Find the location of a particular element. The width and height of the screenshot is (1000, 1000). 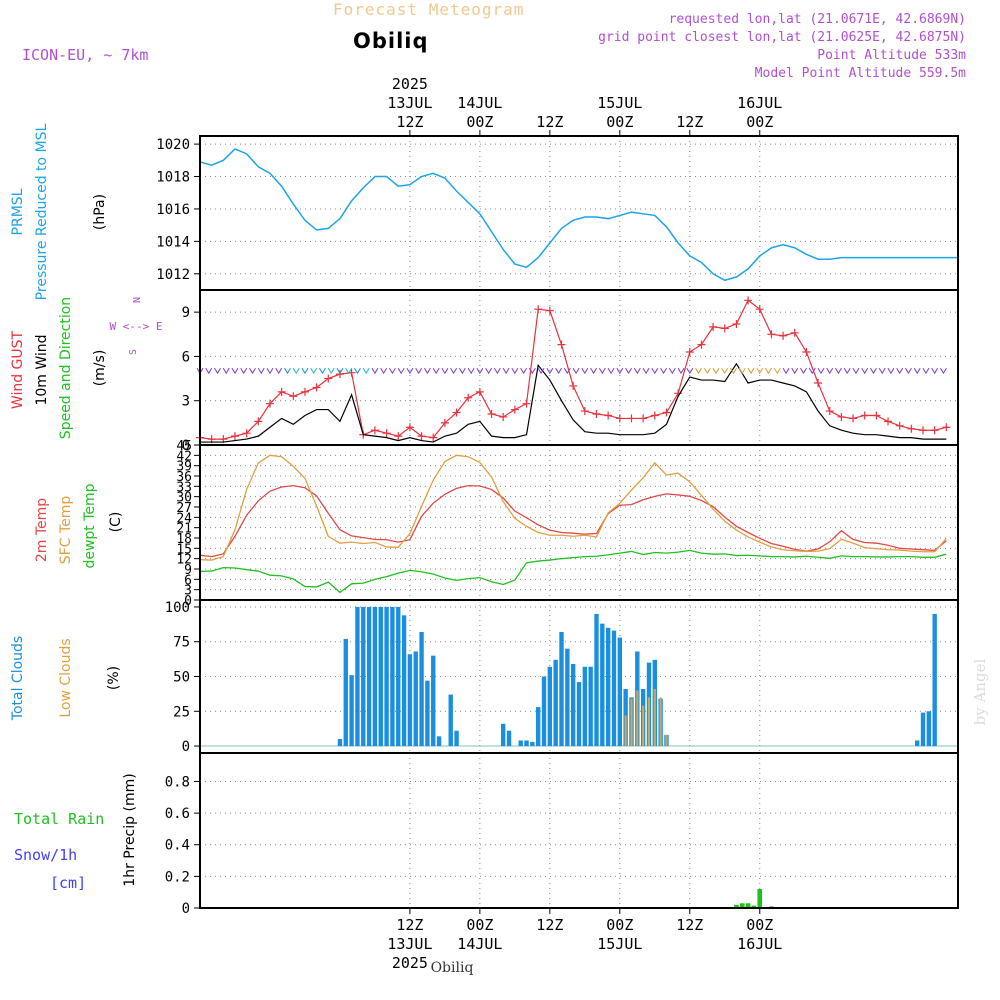

pressure-title: PRMSL is located at coordinates (18, 211).